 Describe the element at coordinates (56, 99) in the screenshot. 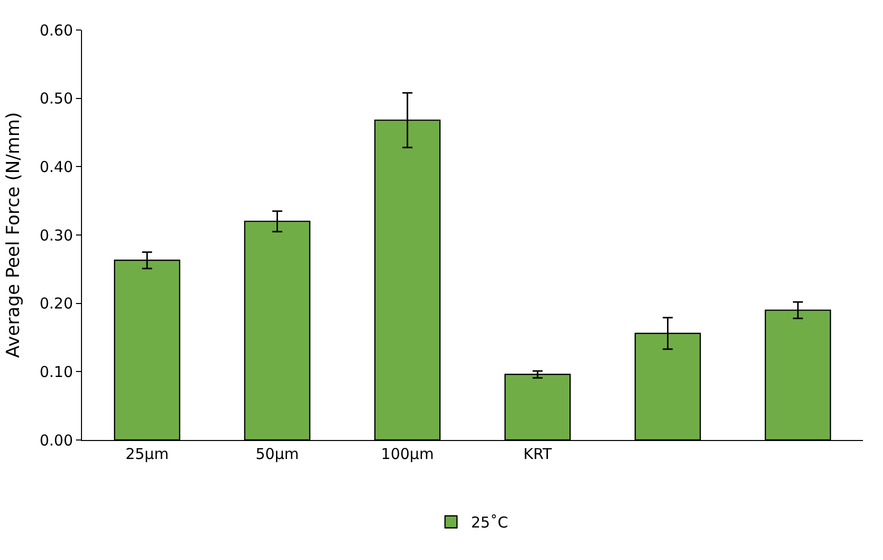

I see `y-tick-label: 0.50` at that location.